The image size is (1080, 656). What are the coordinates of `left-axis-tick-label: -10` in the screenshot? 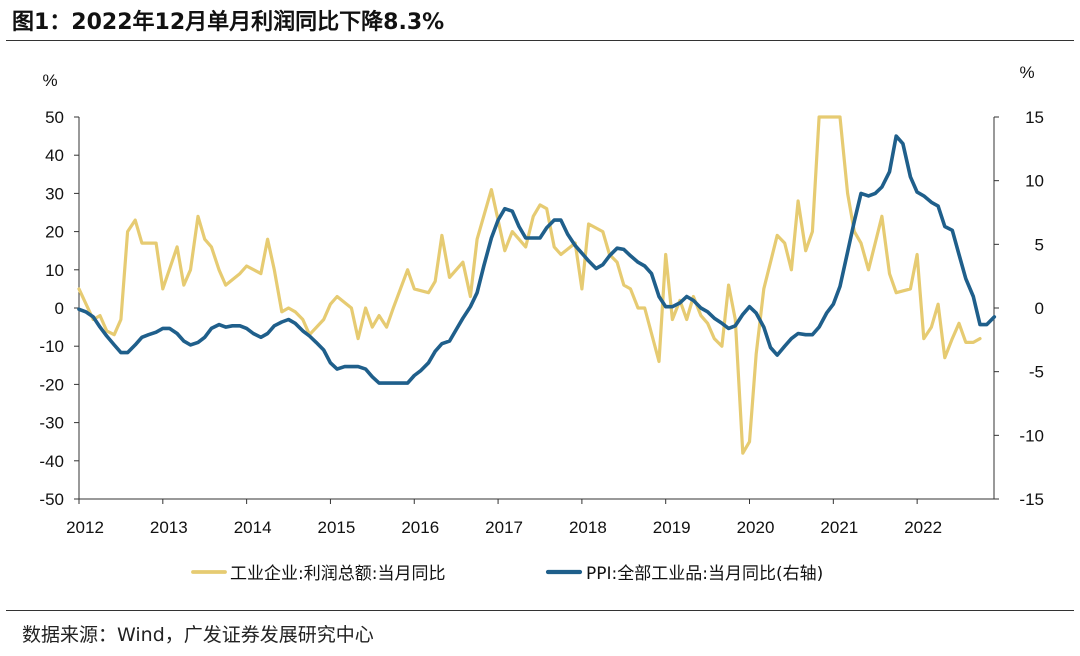 It's located at (51, 346).